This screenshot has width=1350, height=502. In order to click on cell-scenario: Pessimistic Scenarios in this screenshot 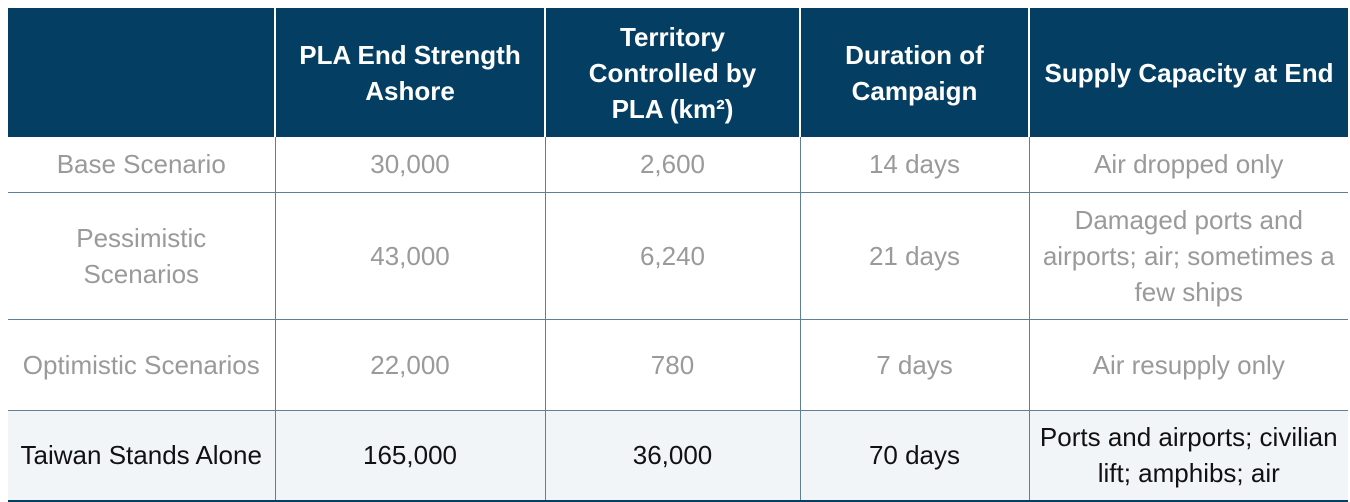, I will do `click(141, 256)`.